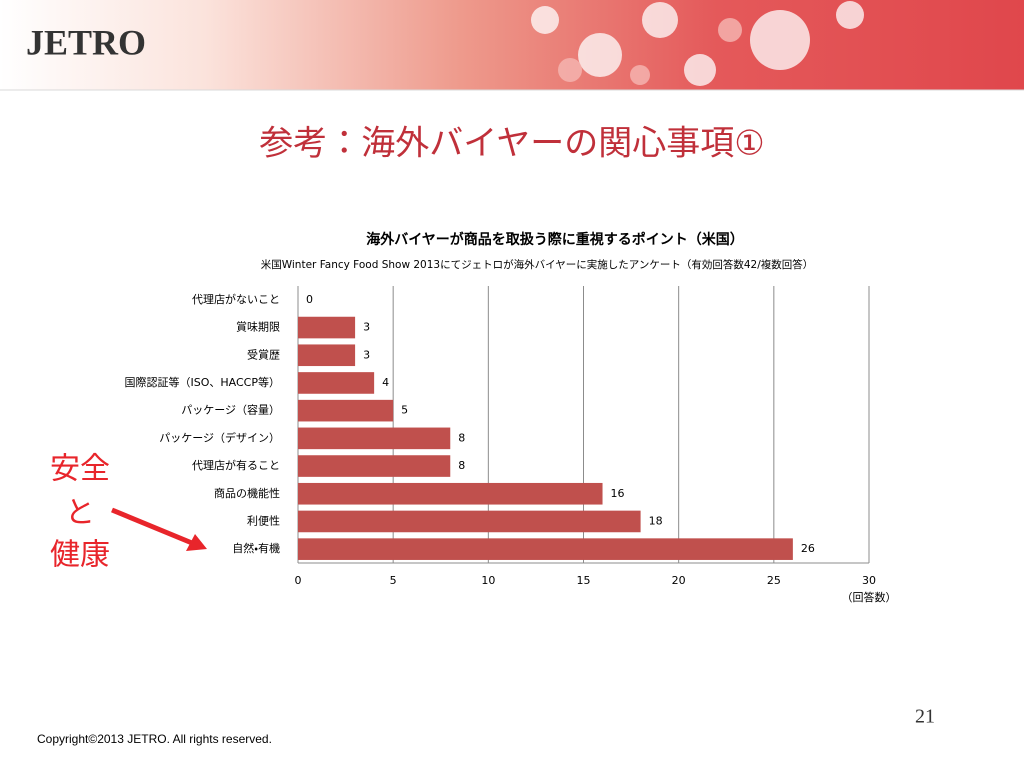  I want to click on annotation: と, so click(80, 513).